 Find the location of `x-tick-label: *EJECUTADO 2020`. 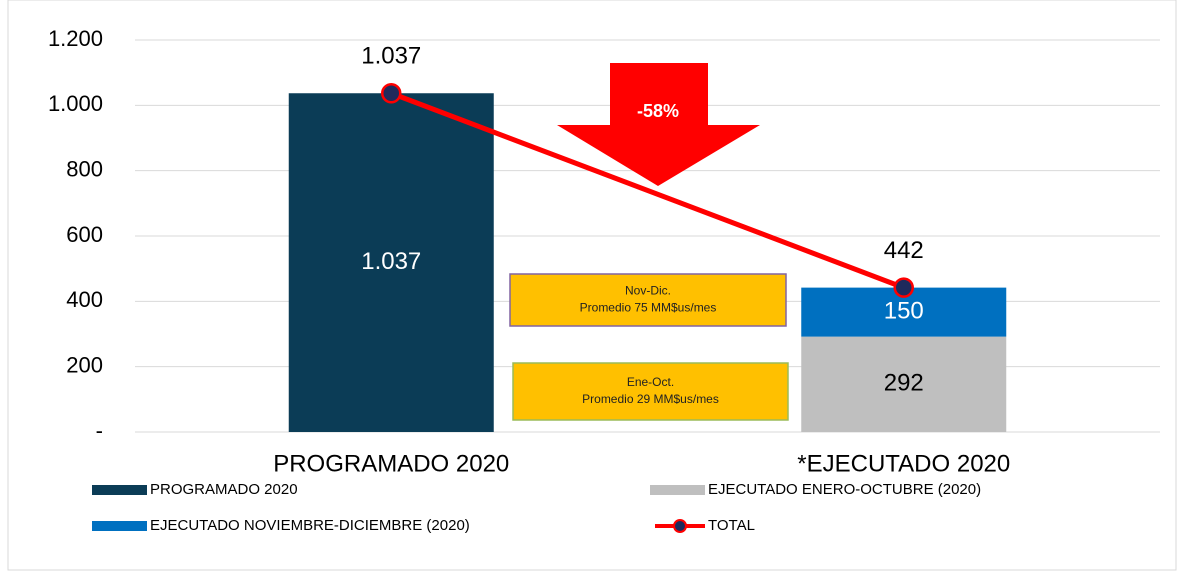

x-tick-label: *EJECUTADO 2020 is located at coordinates (903, 463).